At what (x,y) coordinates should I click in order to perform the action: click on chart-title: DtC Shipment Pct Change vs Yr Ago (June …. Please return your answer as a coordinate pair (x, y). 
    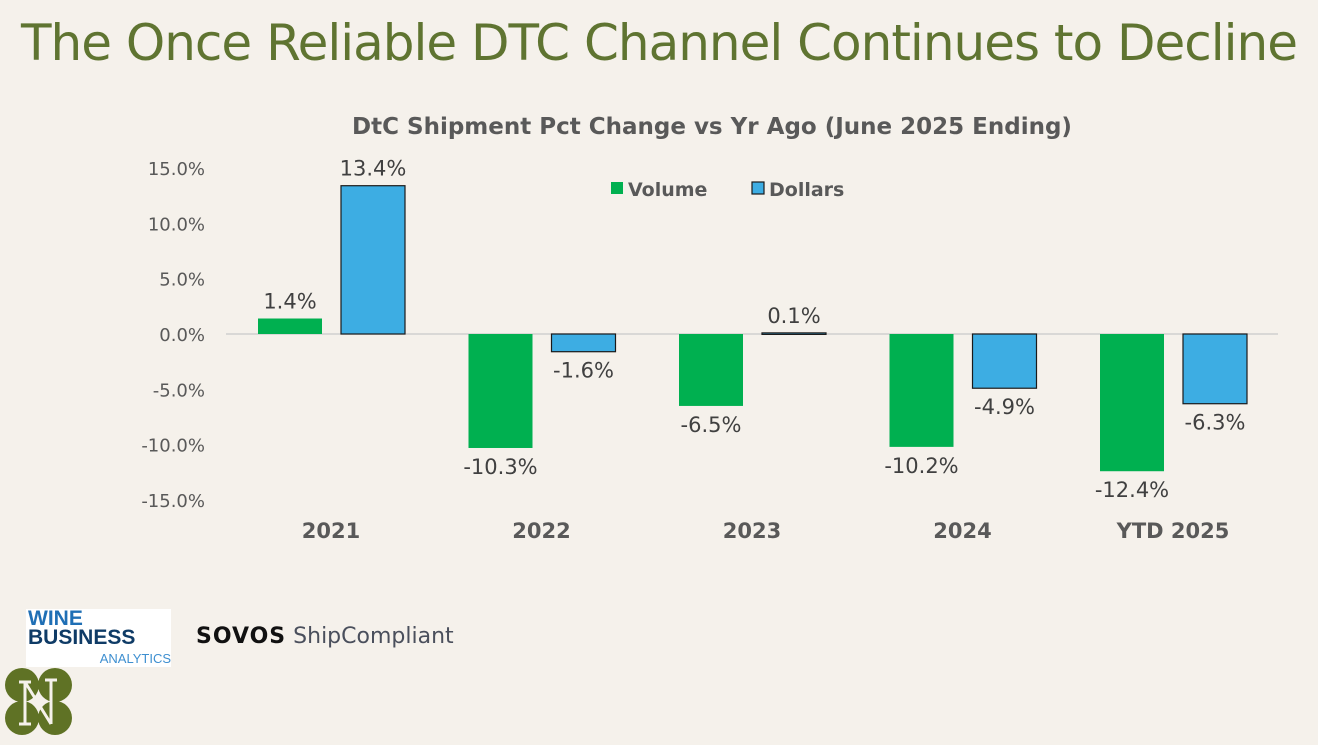
    Looking at the image, I should click on (712, 127).